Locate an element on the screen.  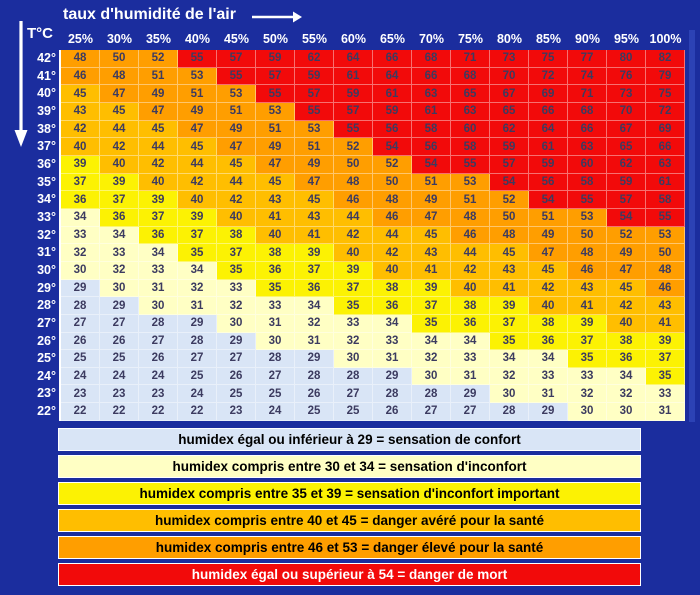
humidex-cell: 70 is located at coordinates (509, 76).